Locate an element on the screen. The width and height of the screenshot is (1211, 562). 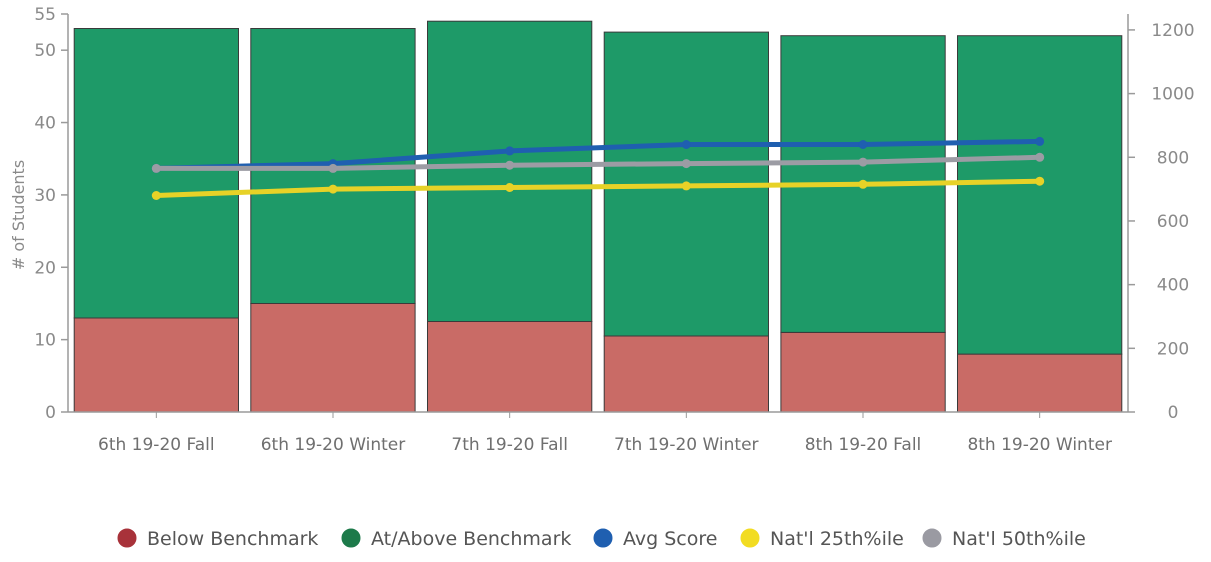
left-tick-label-0: 0 is located at coordinates (50, 413).